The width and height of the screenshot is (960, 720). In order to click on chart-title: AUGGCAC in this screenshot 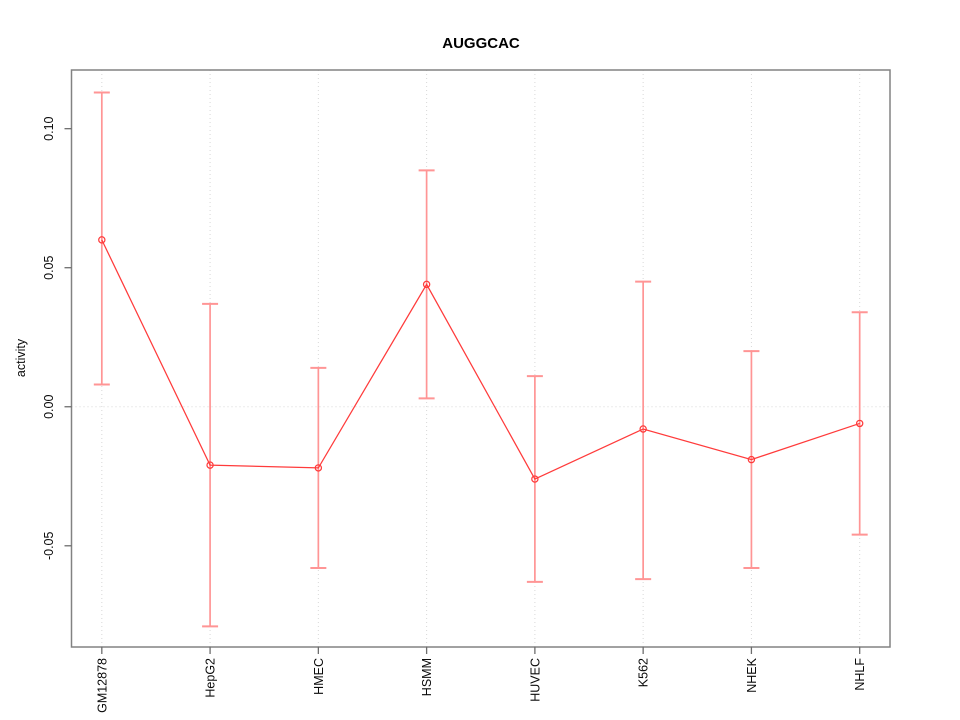, I will do `click(481, 43)`.